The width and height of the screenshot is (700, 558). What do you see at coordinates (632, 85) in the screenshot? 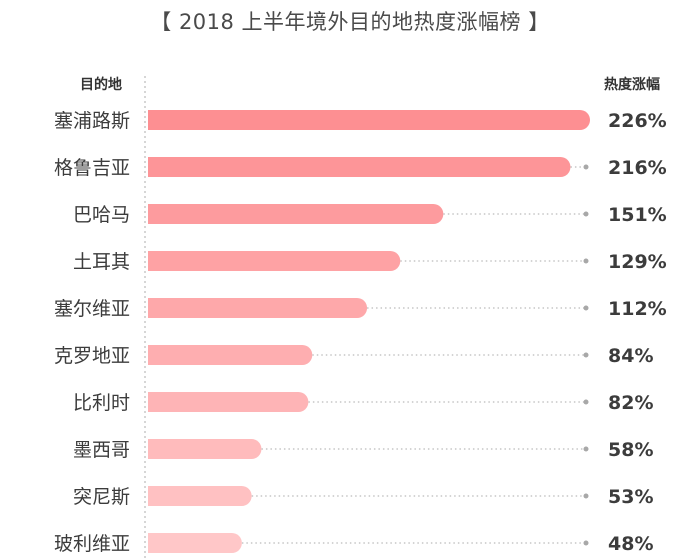
I see `column-header-growth: 热度涨幅` at bounding box center [632, 85].